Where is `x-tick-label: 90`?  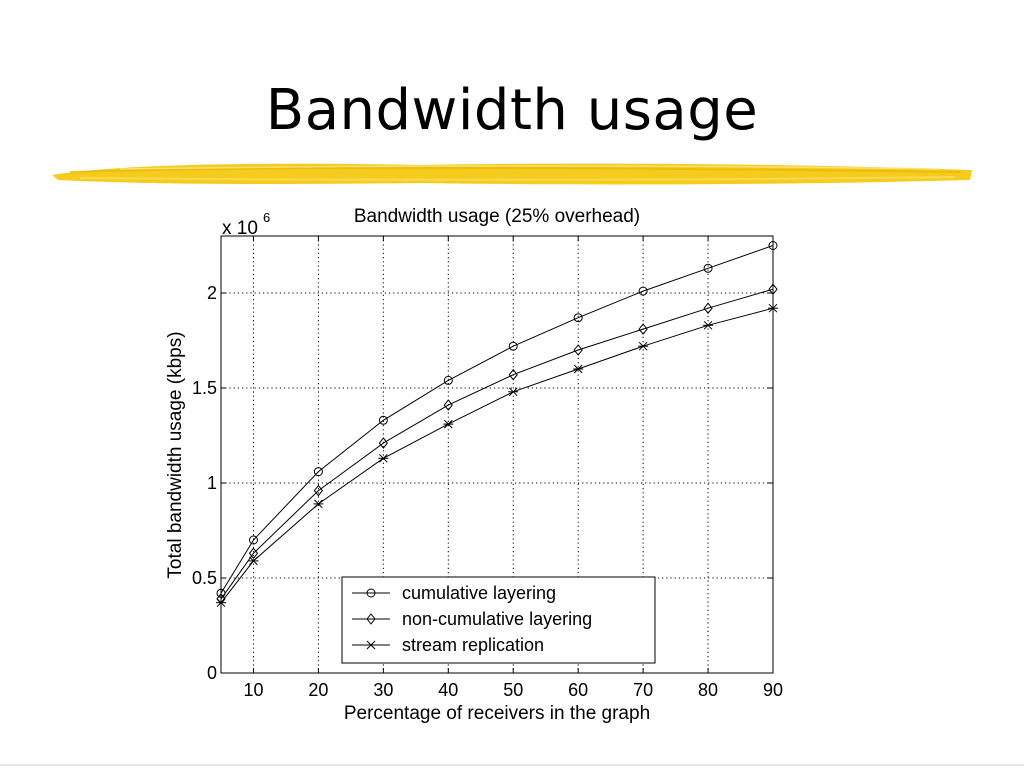
x-tick-label: 90 is located at coordinates (773, 690).